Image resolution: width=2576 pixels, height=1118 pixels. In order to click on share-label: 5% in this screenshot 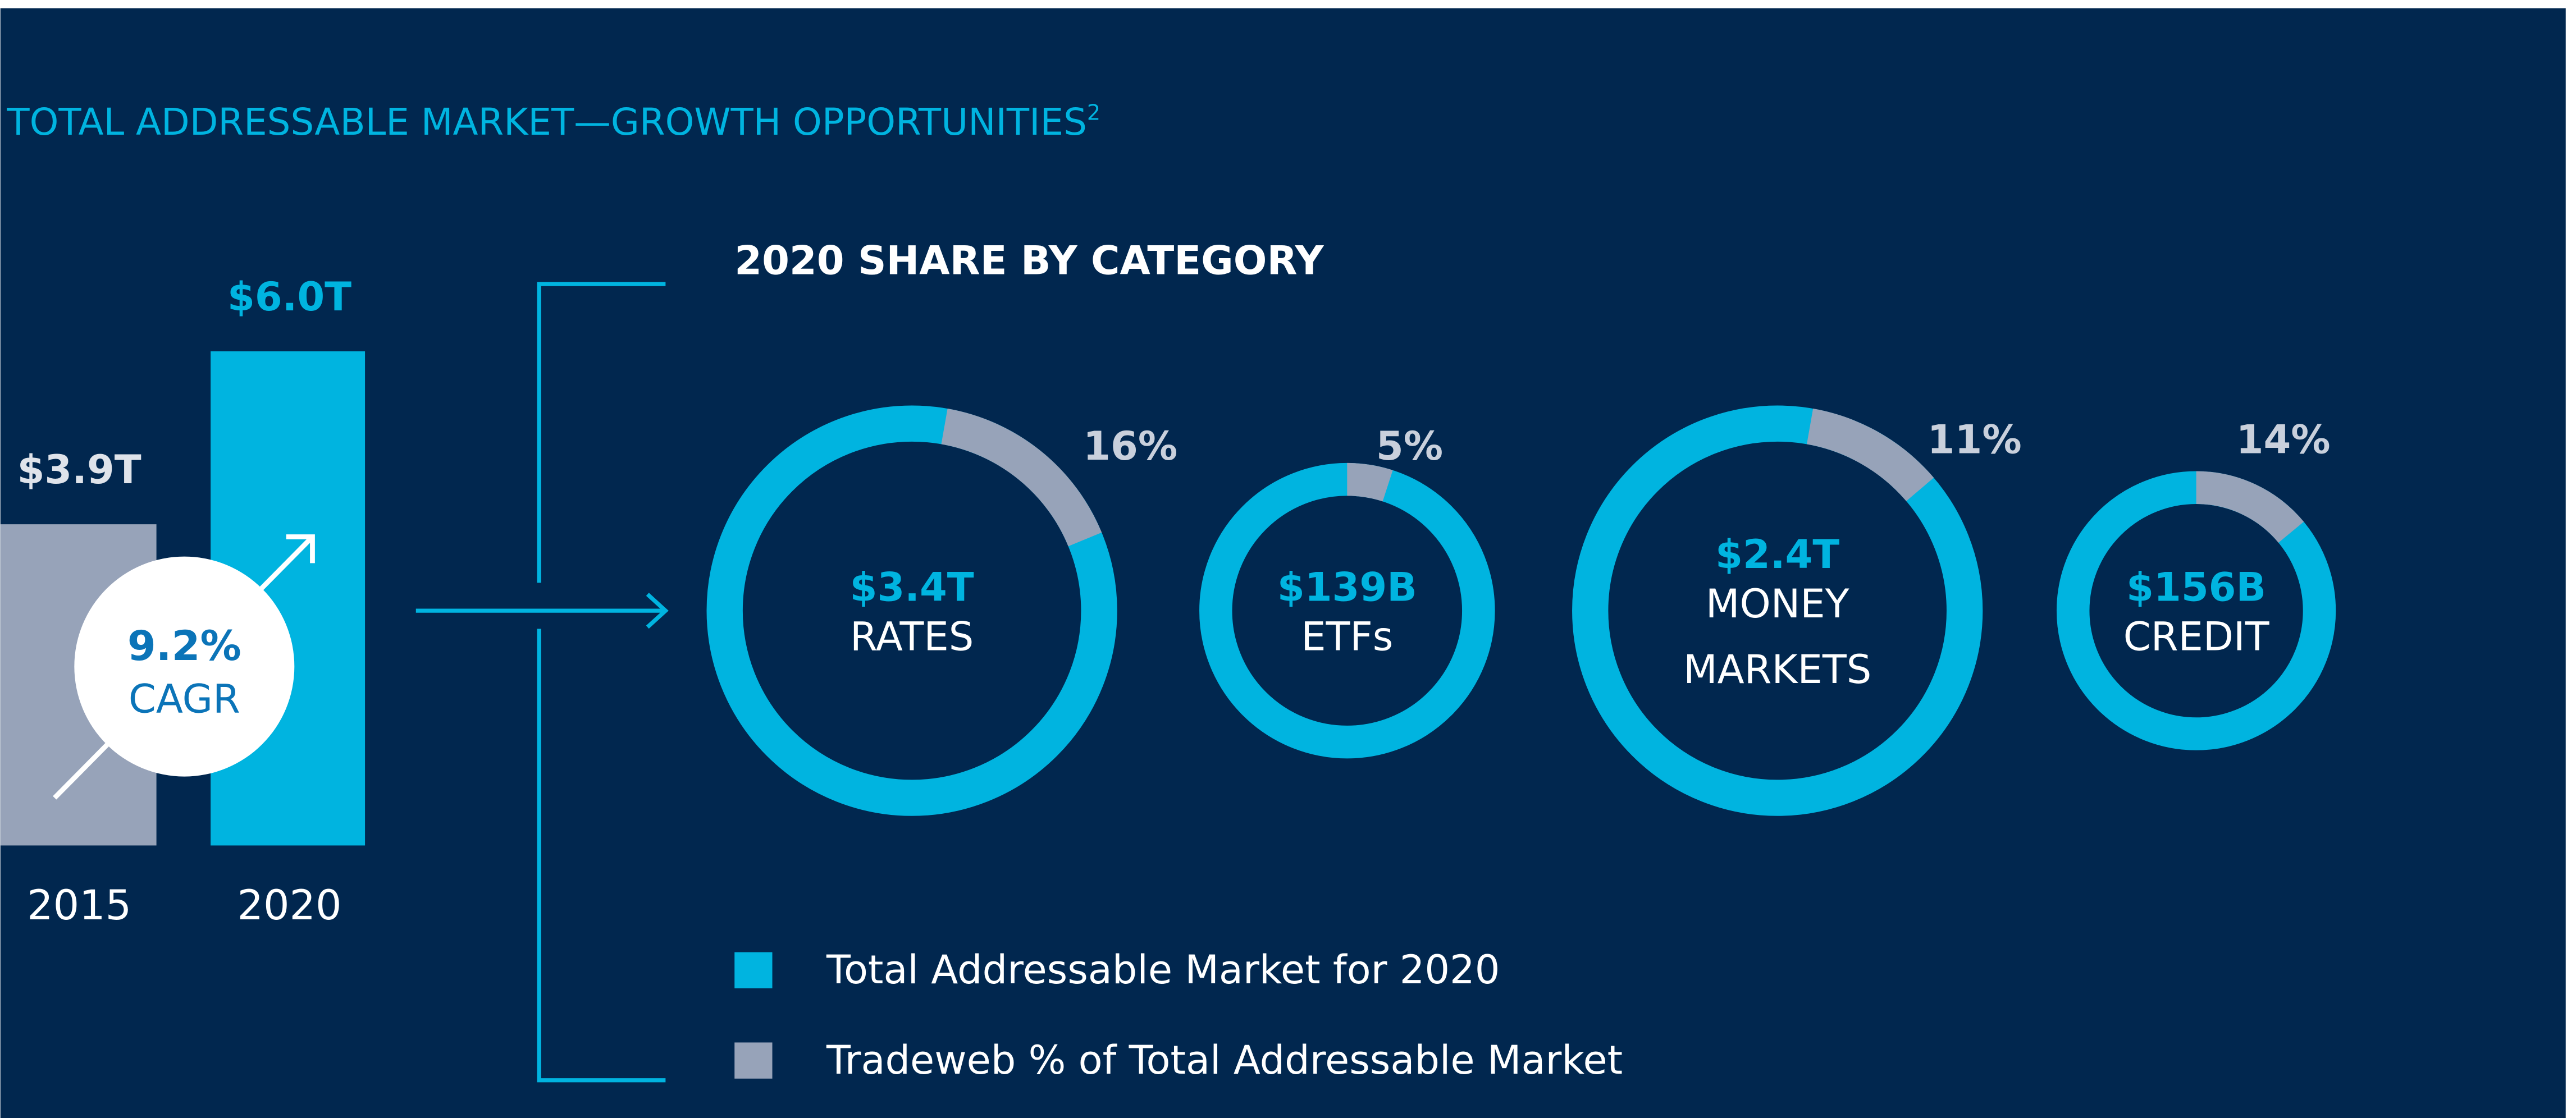, I will do `click(1409, 446)`.